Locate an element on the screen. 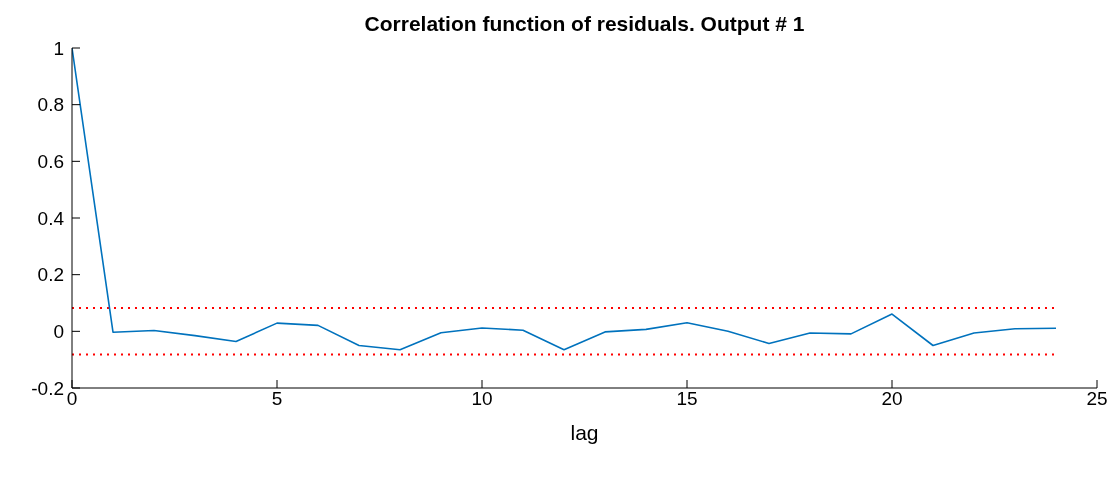  y-tick-label: 0.6 is located at coordinates (50, 162).